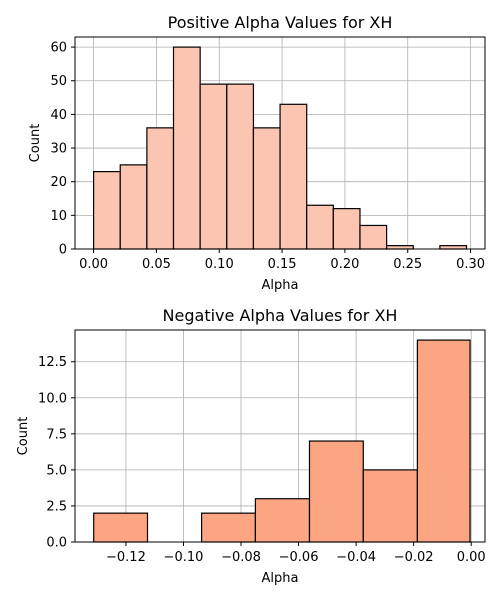 The image size is (500, 600). What do you see at coordinates (52, 398) in the screenshot?
I see `y-tick-label: 10.0` at bounding box center [52, 398].